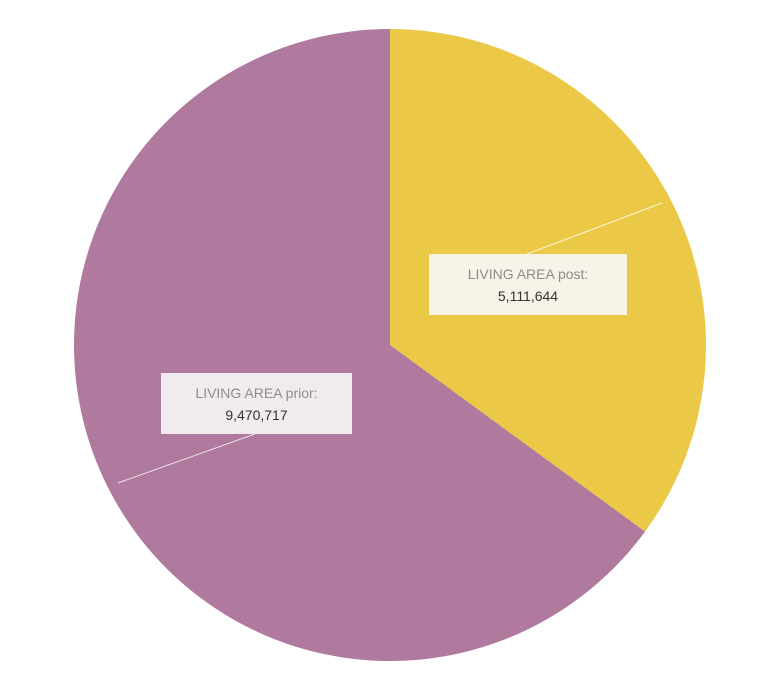 The height and width of the screenshot is (681, 776). What do you see at coordinates (256, 415) in the screenshot?
I see `data-label-value-prior: 9,470,717` at bounding box center [256, 415].